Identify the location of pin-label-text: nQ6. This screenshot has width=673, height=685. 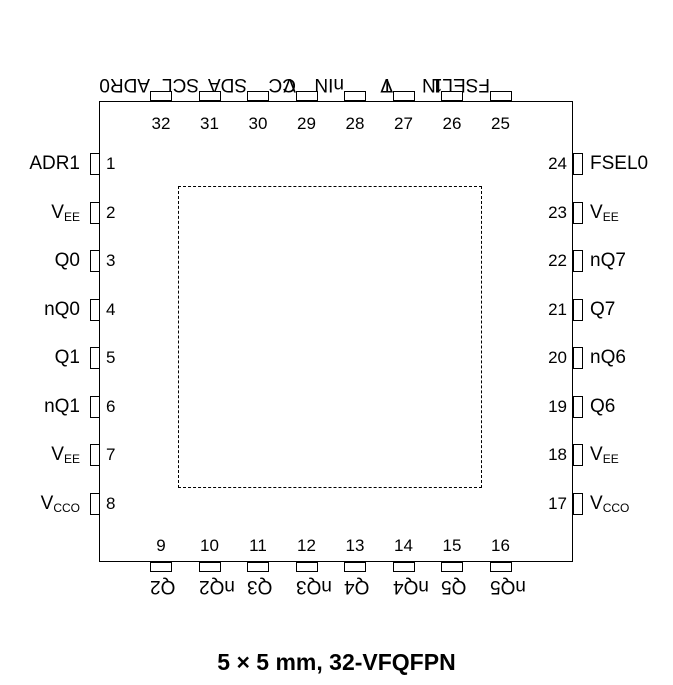
(608, 357).